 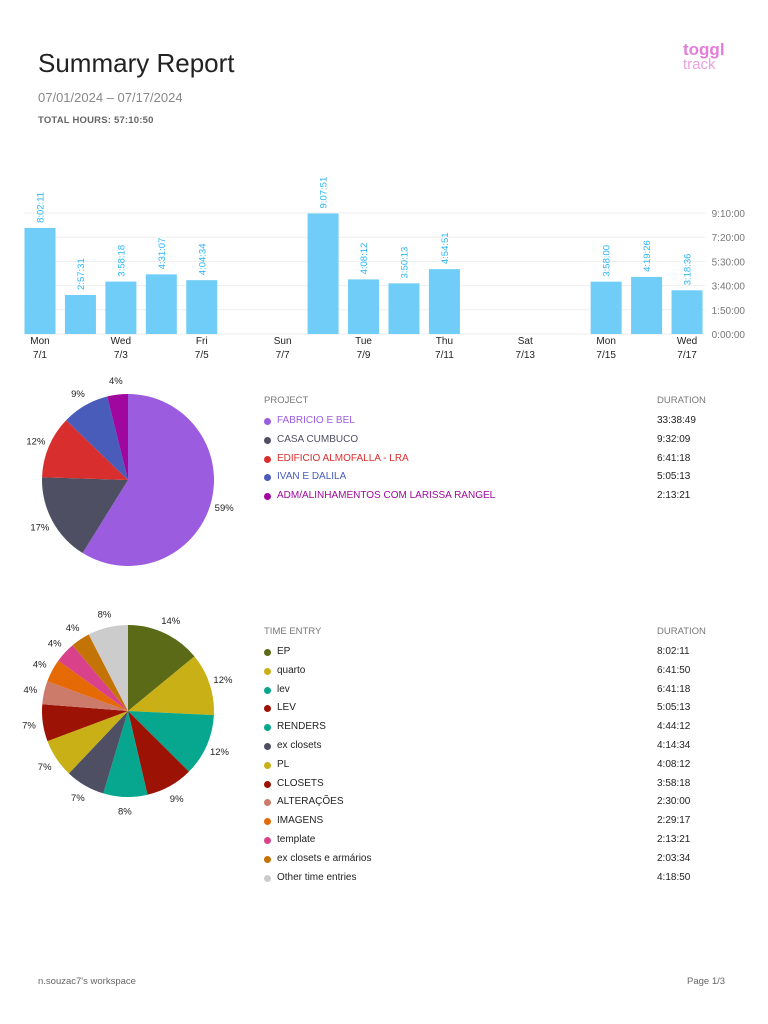 What do you see at coordinates (296, 839) in the screenshot?
I see `legend-name: template` at bounding box center [296, 839].